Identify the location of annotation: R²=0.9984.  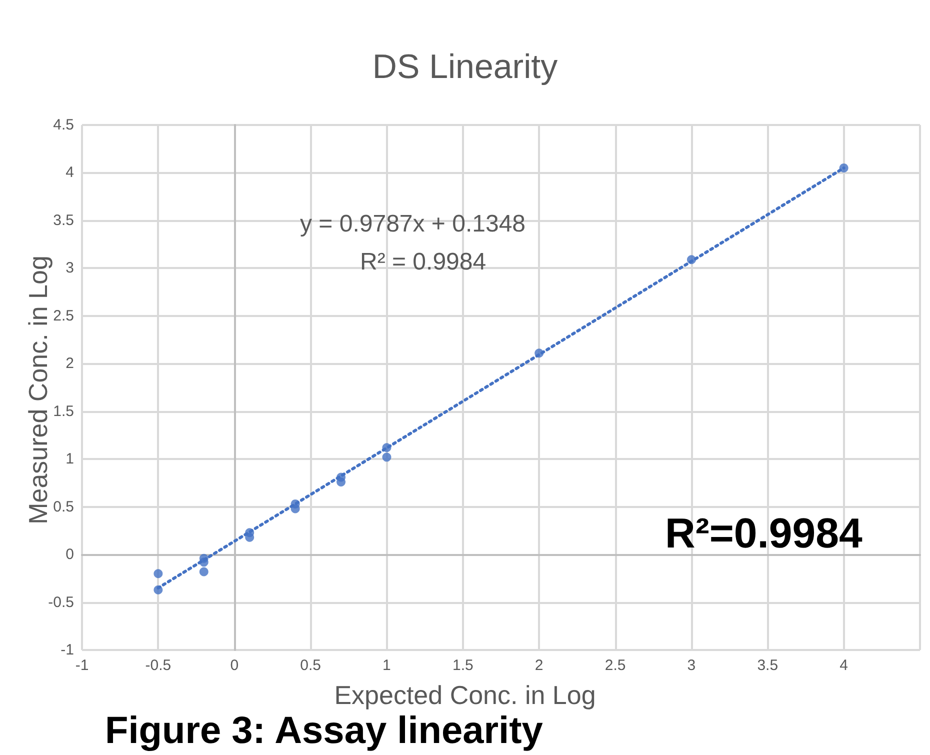
(764, 533).